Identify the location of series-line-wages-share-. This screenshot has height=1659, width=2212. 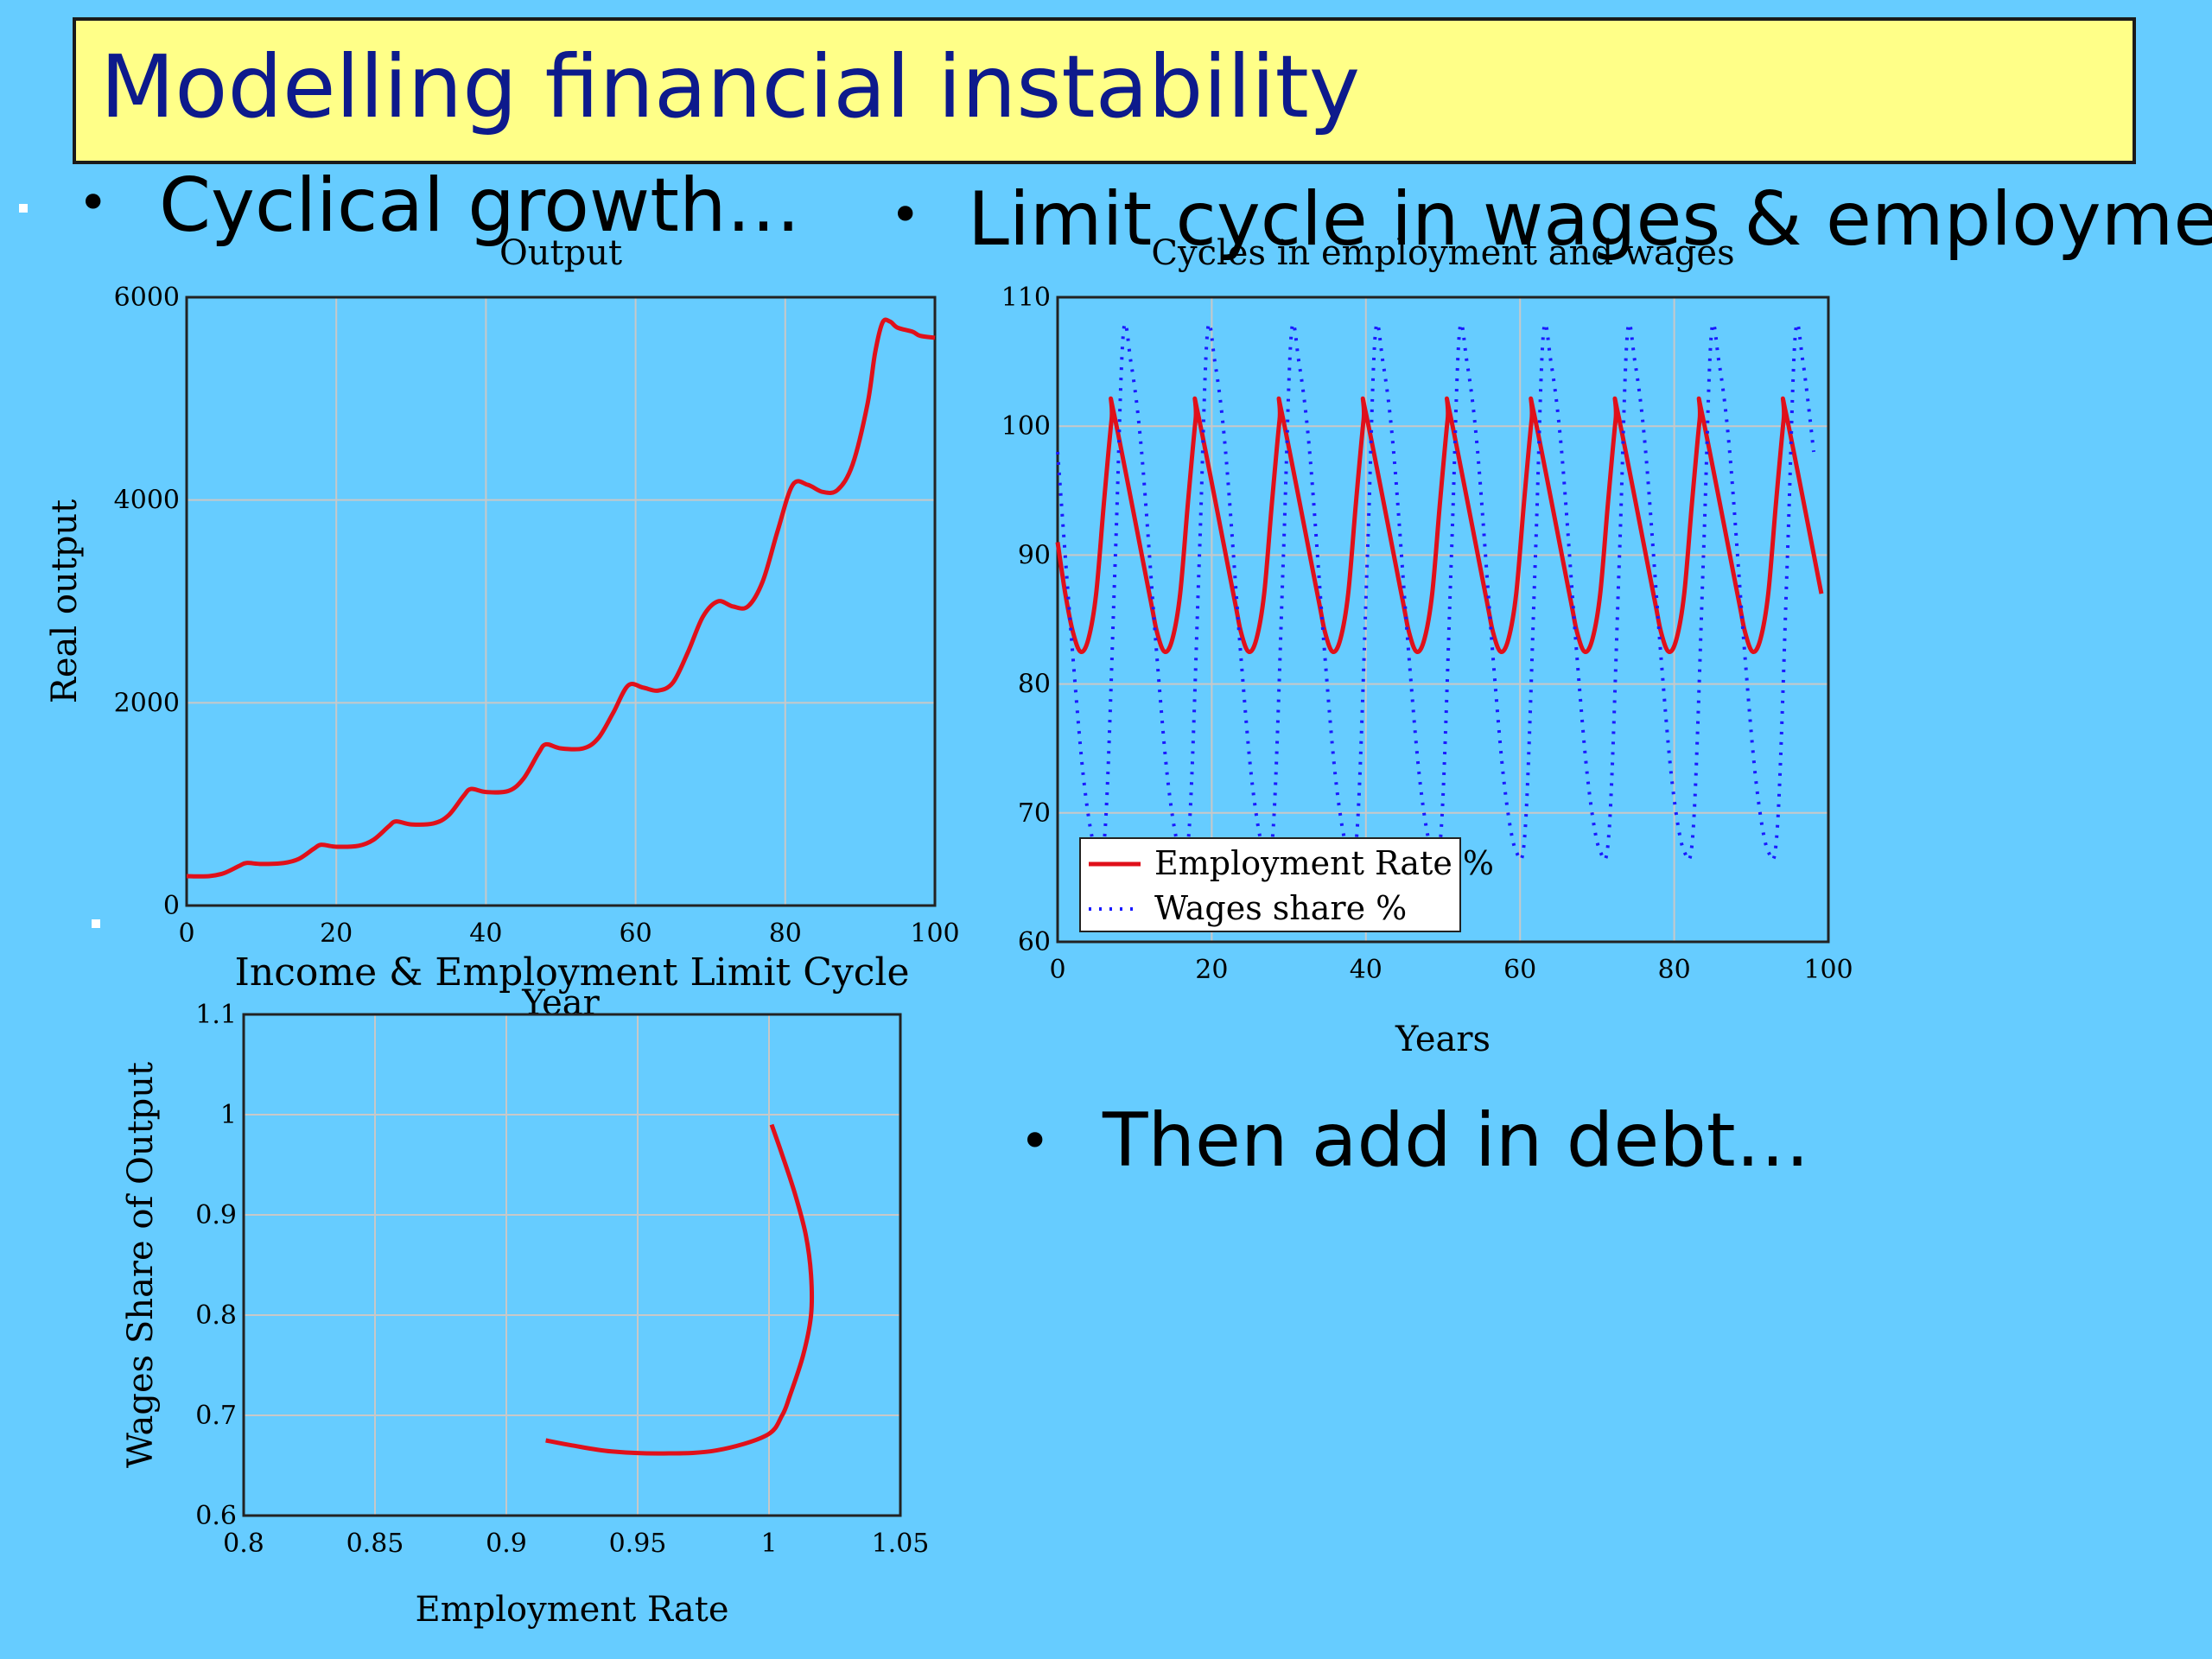
(1436, 591).